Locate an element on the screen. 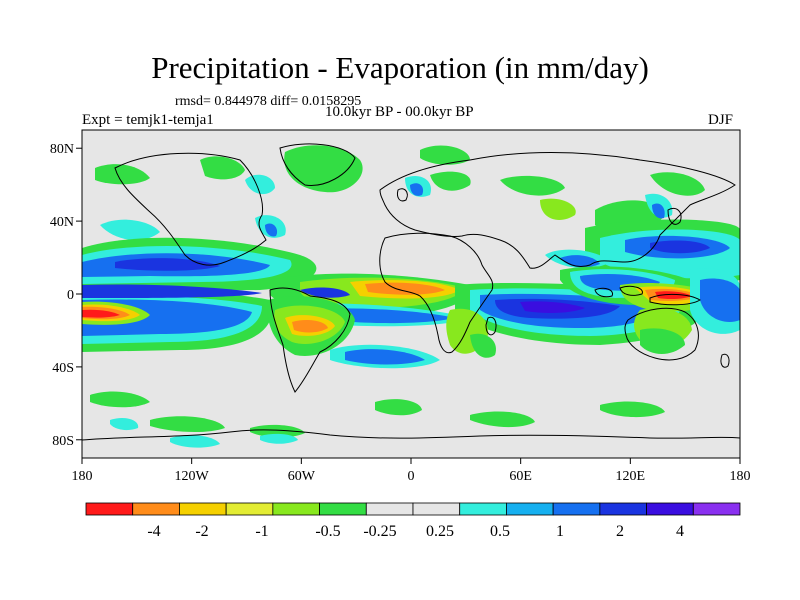 This screenshot has width=800, height=600. field-lime is located at coordinates (558, 209).